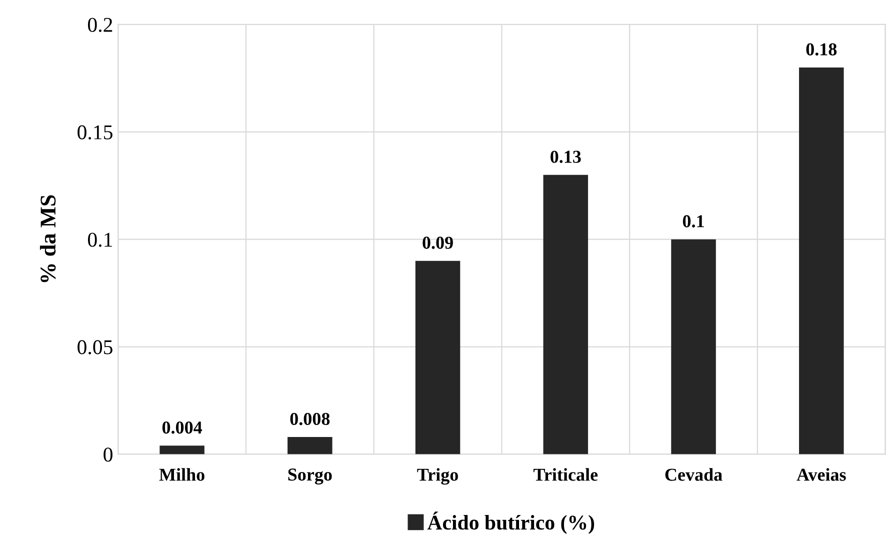  Describe the element at coordinates (310, 476) in the screenshot. I see `x-tick-label: Sorgo` at that location.